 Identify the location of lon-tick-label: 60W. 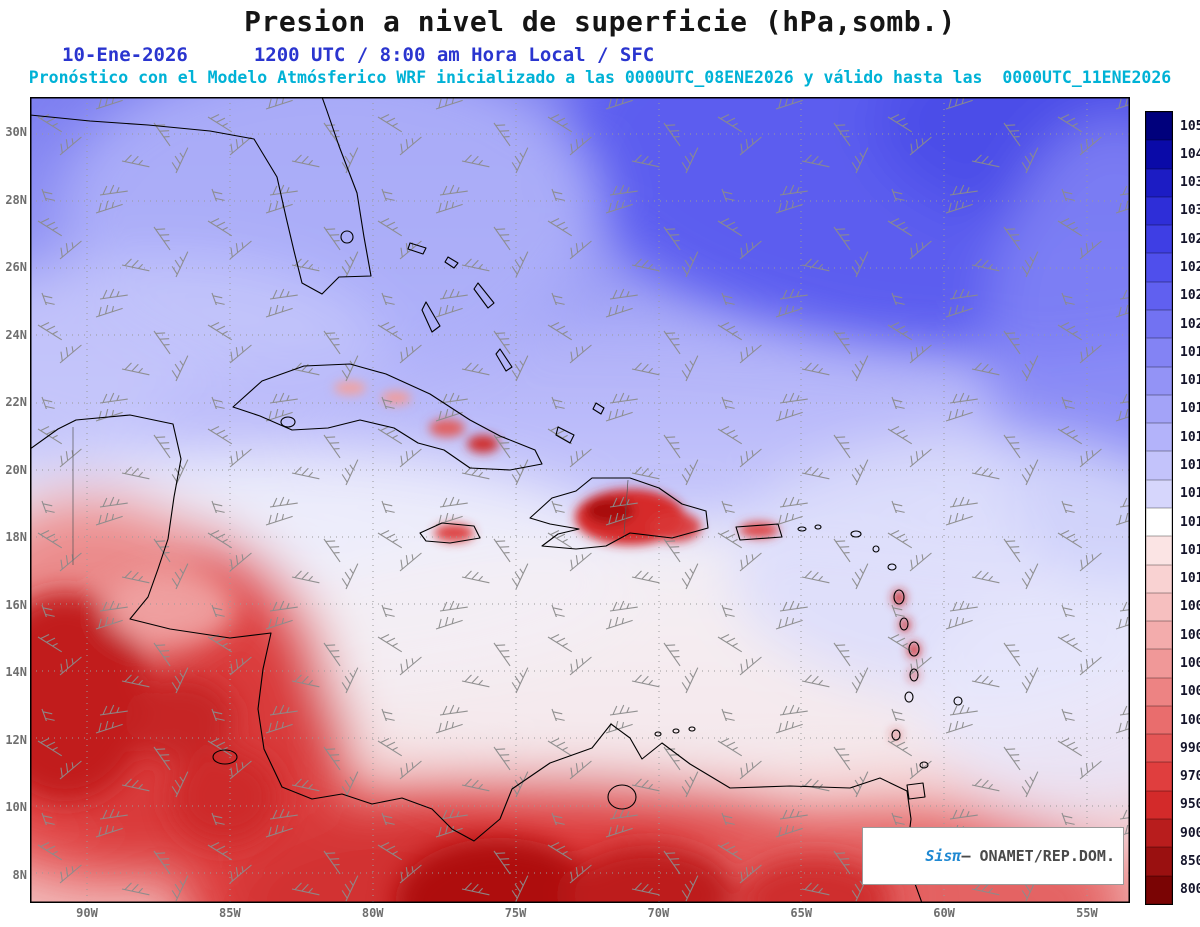
(944, 913).